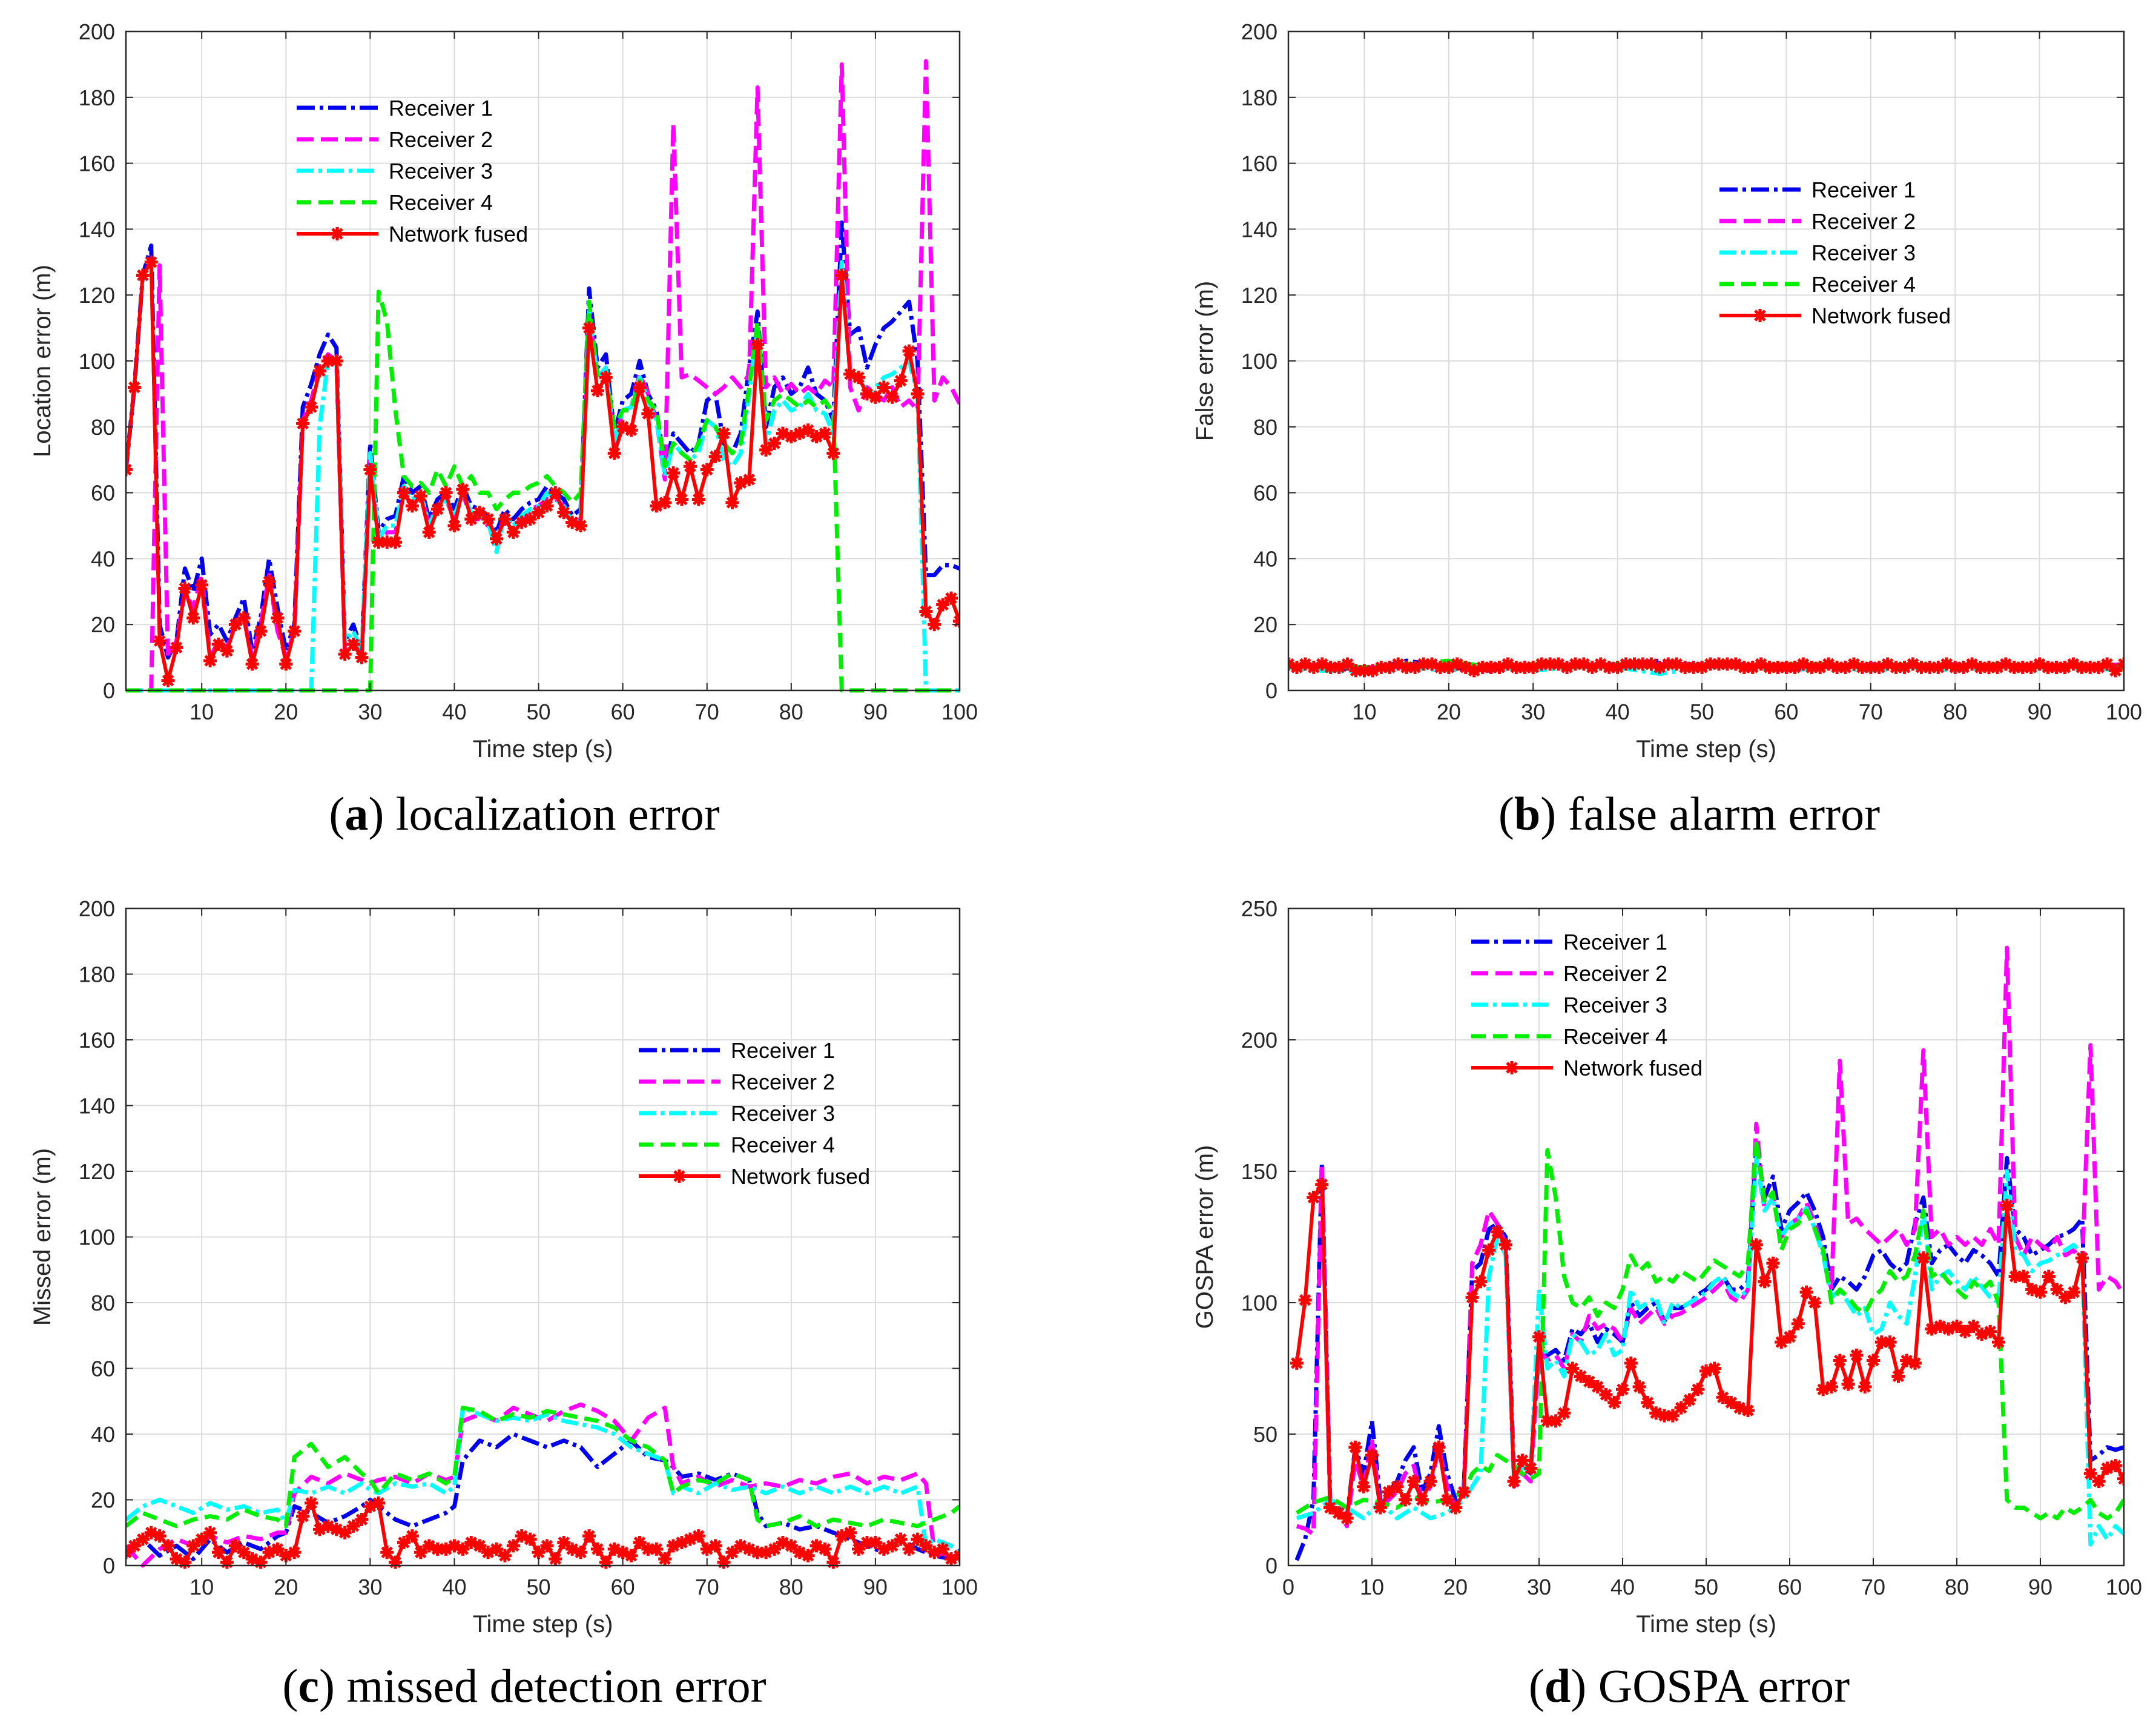  What do you see at coordinates (1259, 1040) in the screenshot?
I see `y-tick-label: 200` at bounding box center [1259, 1040].